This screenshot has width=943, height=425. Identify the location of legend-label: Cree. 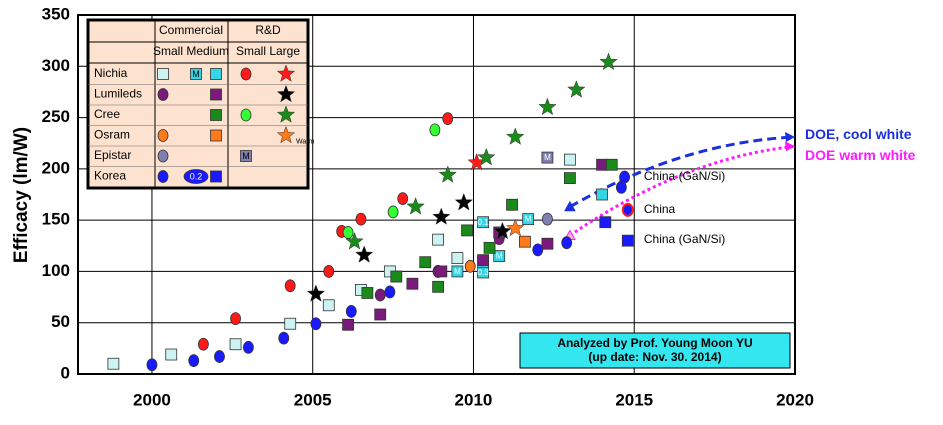
(107, 114).